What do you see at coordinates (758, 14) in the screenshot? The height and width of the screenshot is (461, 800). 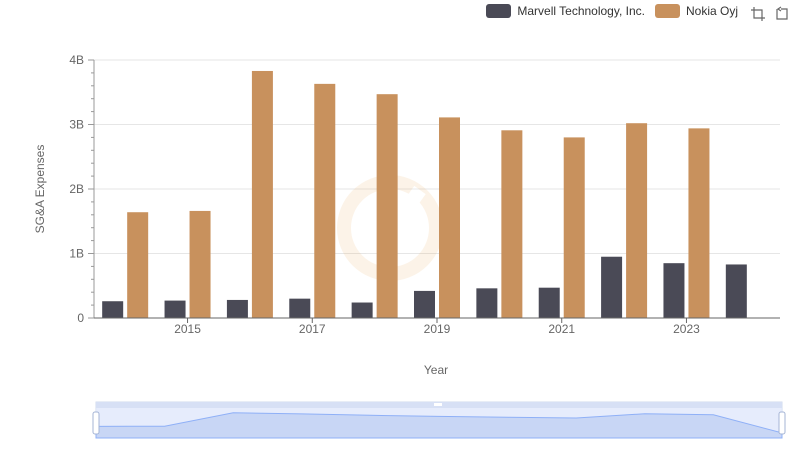 I see `zoom-icon` at bounding box center [758, 14].